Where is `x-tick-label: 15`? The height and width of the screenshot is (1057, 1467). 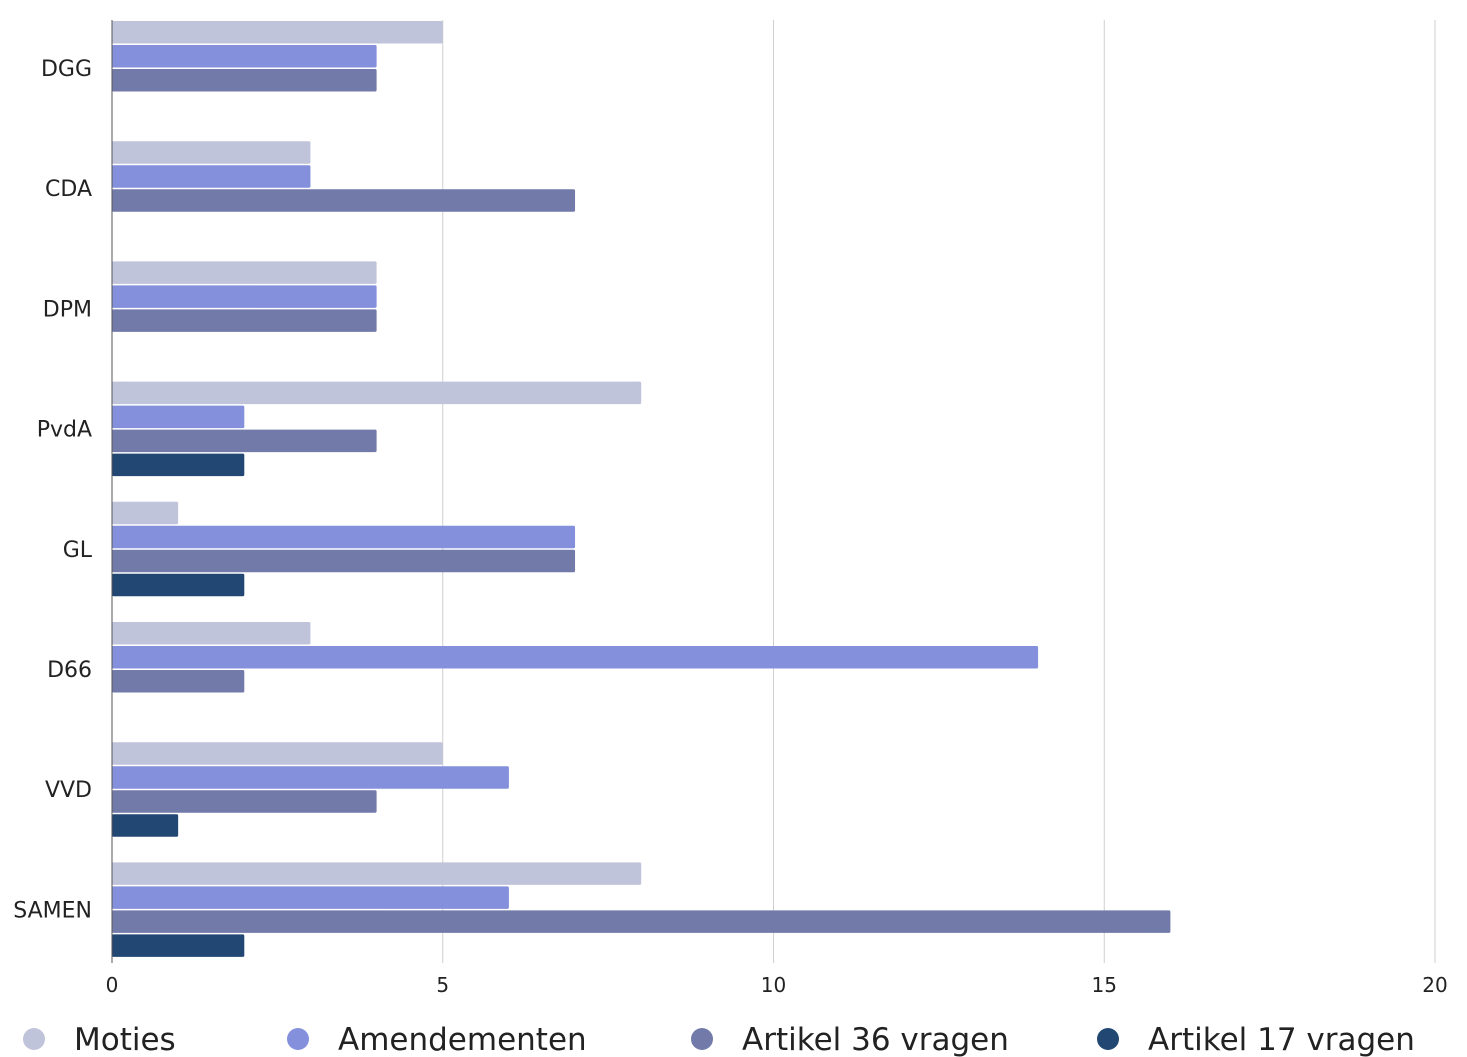
x-tick-label: 15 is located at coordinates (1104, 985).